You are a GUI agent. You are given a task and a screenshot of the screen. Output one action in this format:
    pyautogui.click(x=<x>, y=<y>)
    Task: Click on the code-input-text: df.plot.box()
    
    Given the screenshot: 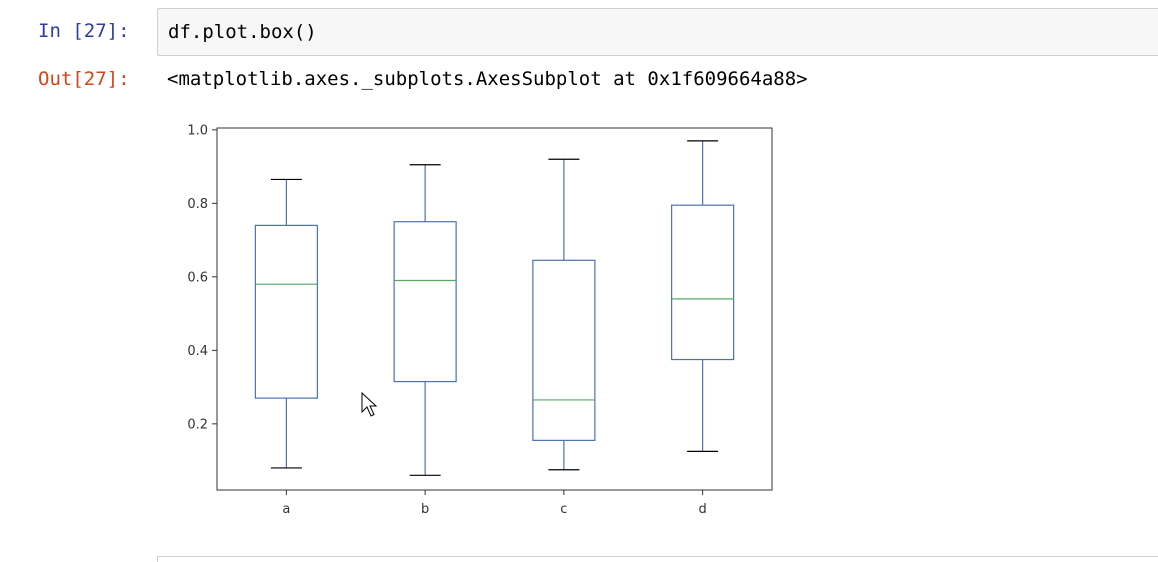 What is the action you would take?
    pyautogui.click(x=242, y=32)
    